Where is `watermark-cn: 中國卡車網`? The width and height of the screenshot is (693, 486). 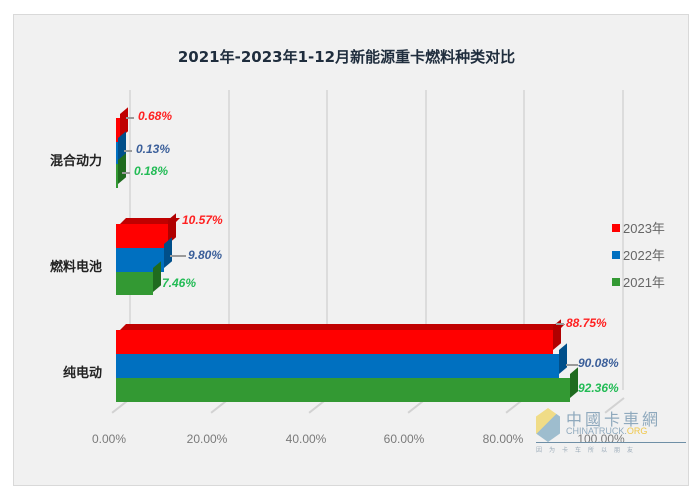
watermark-cn: 中國卡車網 is located at coordinates (614, 419).